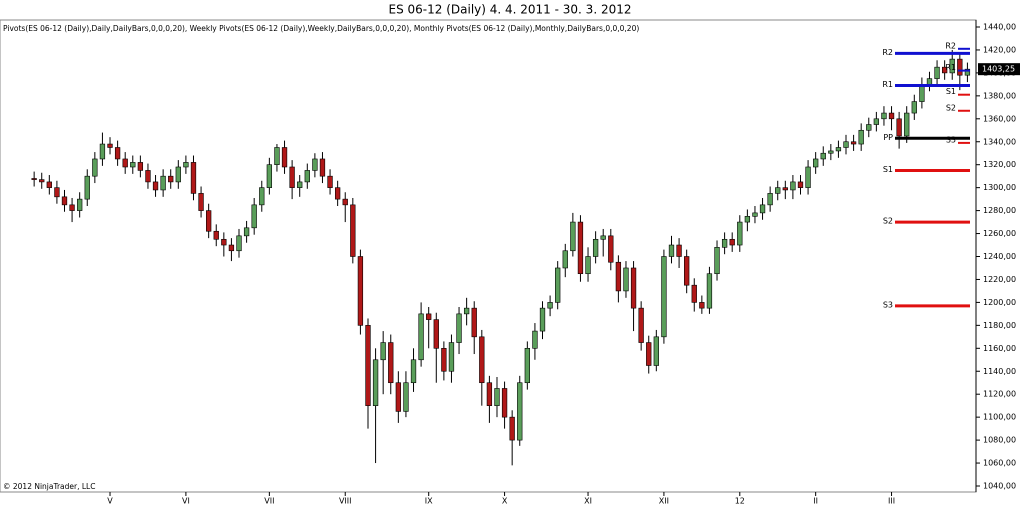 Image resolution: width=1024 pixels, height=526 pixels. What do you see at coordinates (999, 279) in the screenshot?
I see `y-tick-label: 1220,00` at bounding box center [999, 279].